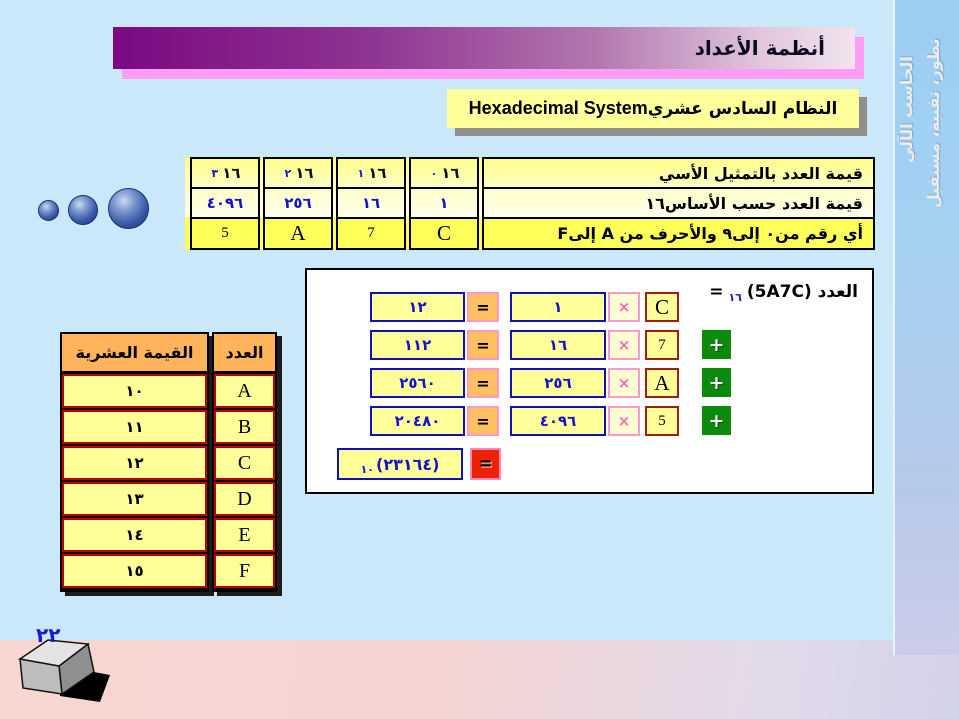 Image resolution: width=959 pixels, height=719 pixels. What do you see at coordinates (134, 499) in the screenshot?
I see `table-cell: ١٣` at bounding box center [134, 499].